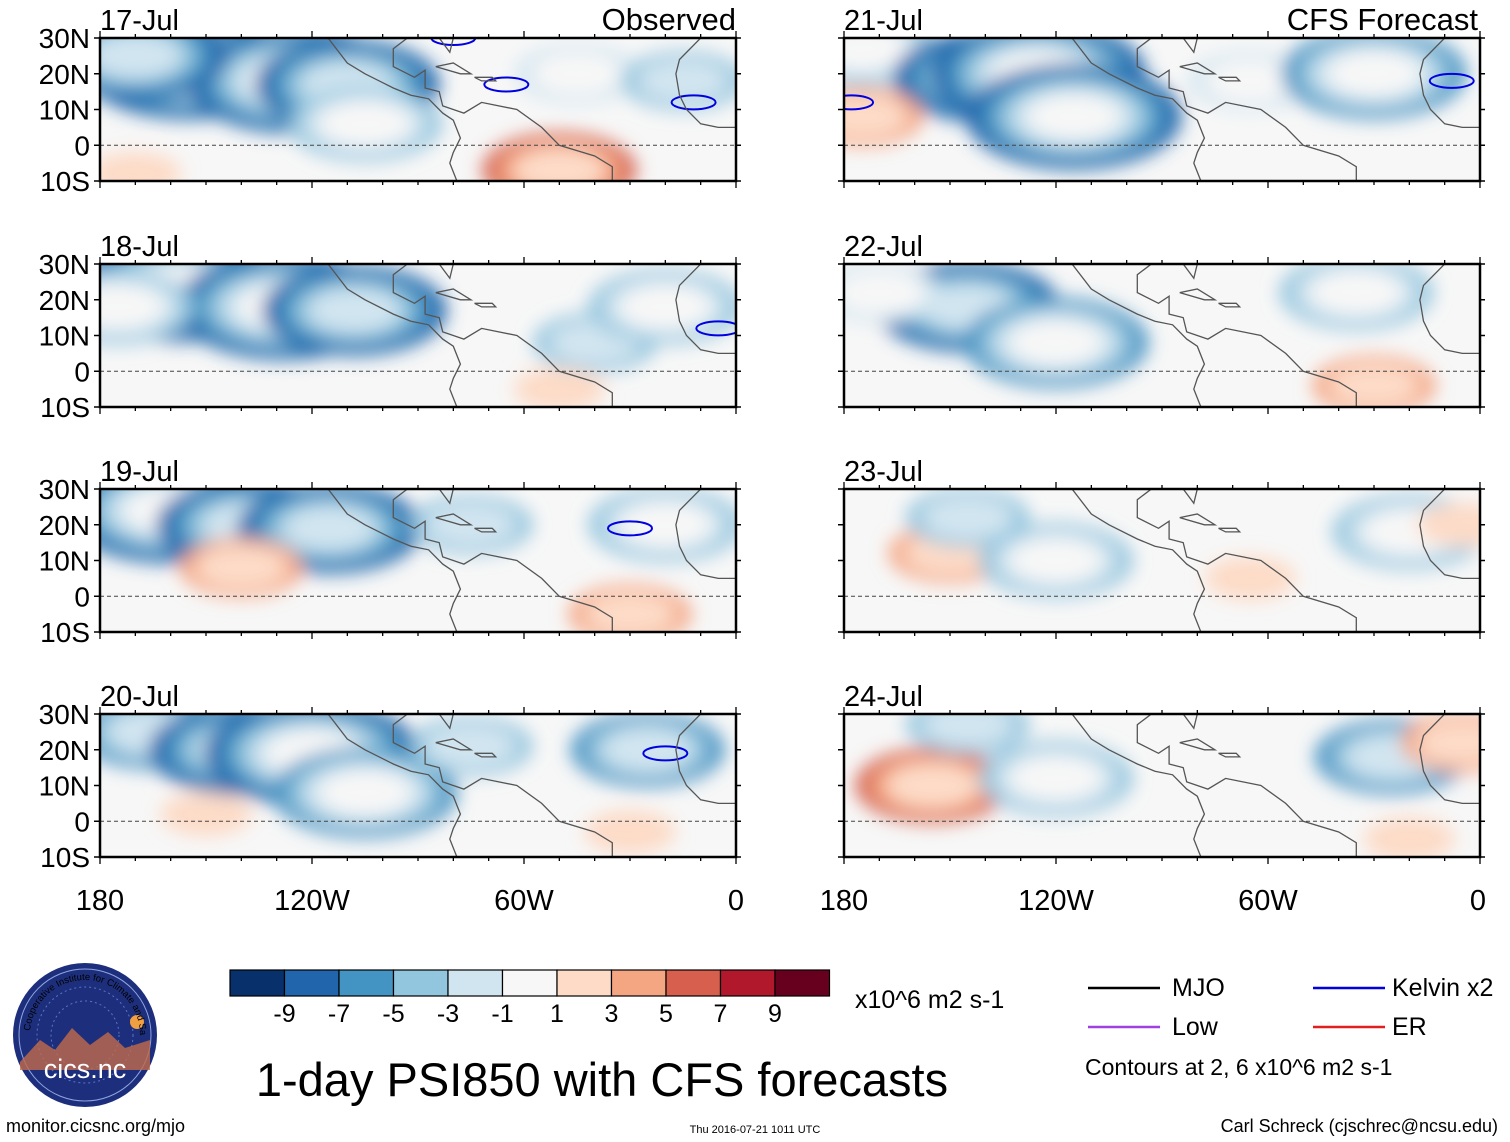  I want to click on map-panel: 17-Jul 30N 20N 10N 0 10S, so click(390, 101).